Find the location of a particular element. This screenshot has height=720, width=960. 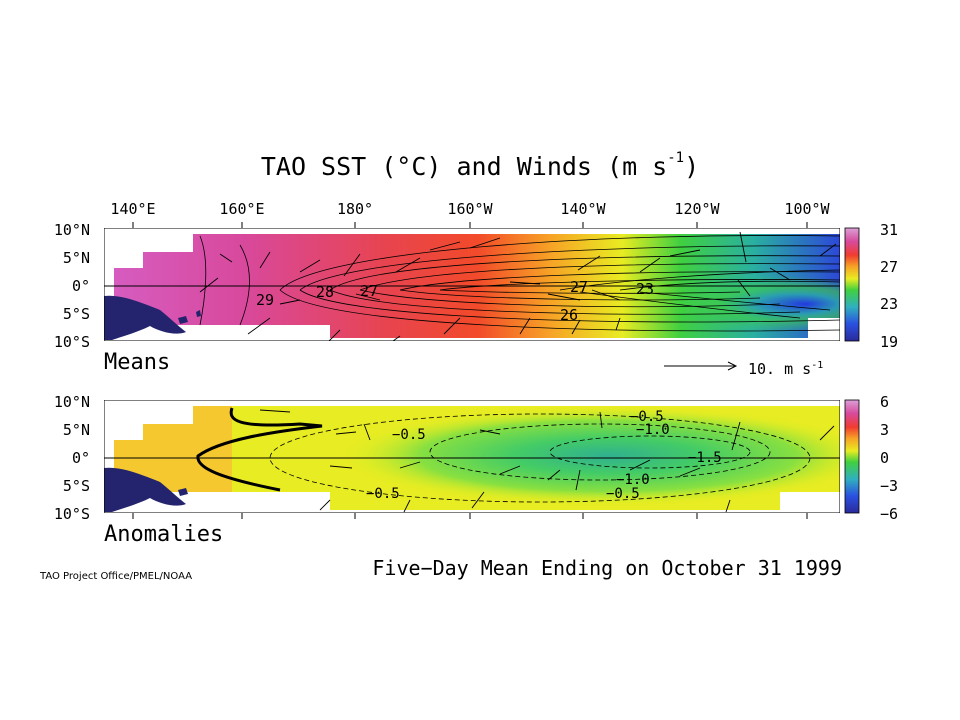

means-contours is located at coordinates (519, 283).